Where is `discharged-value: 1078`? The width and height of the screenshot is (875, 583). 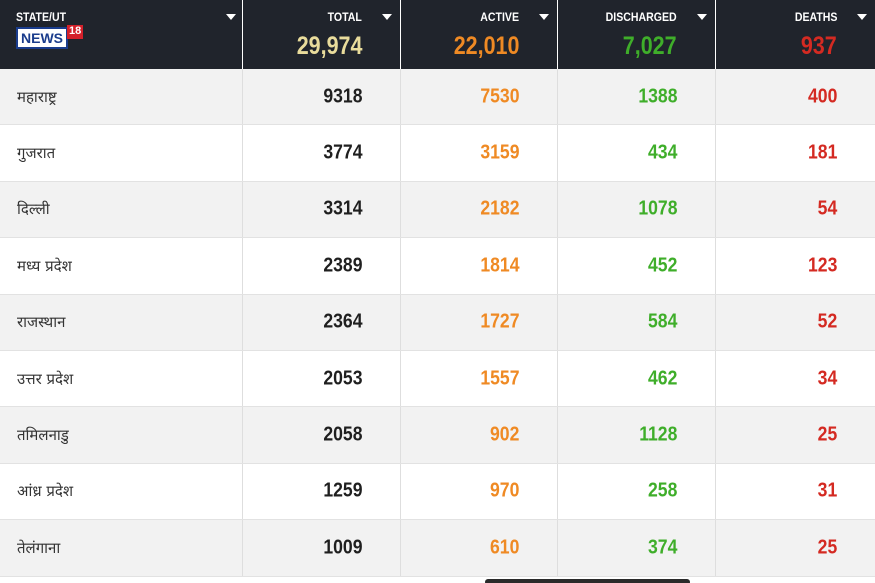
discharged-value: 1078 is located at coordinates (657, 208).